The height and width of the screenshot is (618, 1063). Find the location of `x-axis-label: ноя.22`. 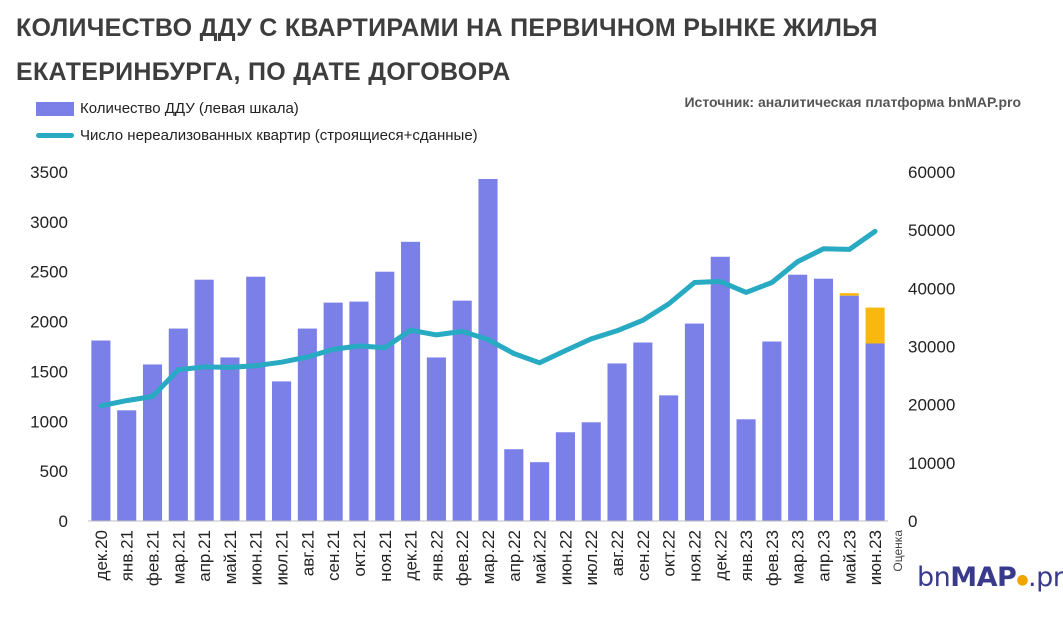

x-axis-label: ноя.22 is located at coordinates (694, 556).